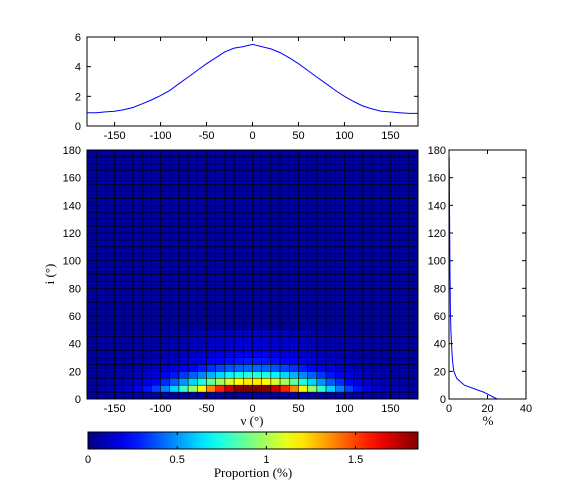 This screenshot has height=498, width=581. Describe the element at coordinates (344, 136) in the screenshot. I see `top-xtick-label: 100` at that location.